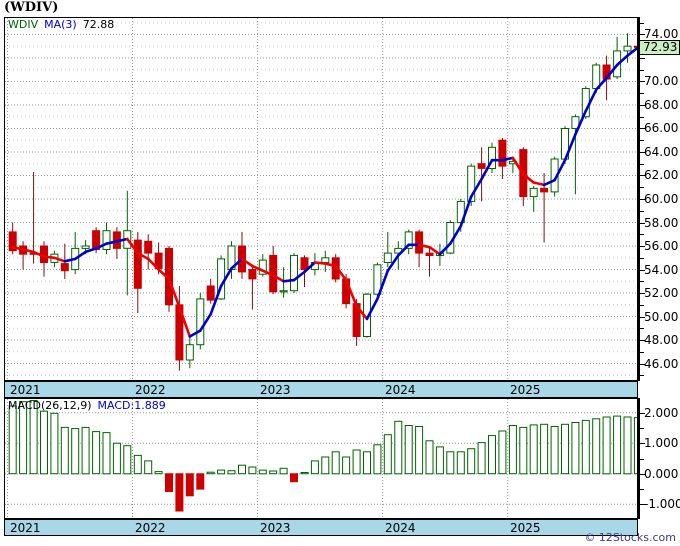  Describe the element at coordinates (662, 504) in the screenshot. I see `macd-tick-label: -1.000` at that location.